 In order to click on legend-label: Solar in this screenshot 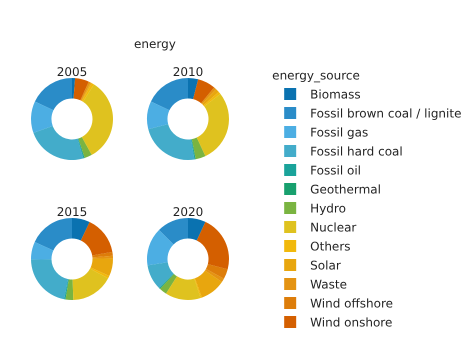, I will do `click(325, 265)`.